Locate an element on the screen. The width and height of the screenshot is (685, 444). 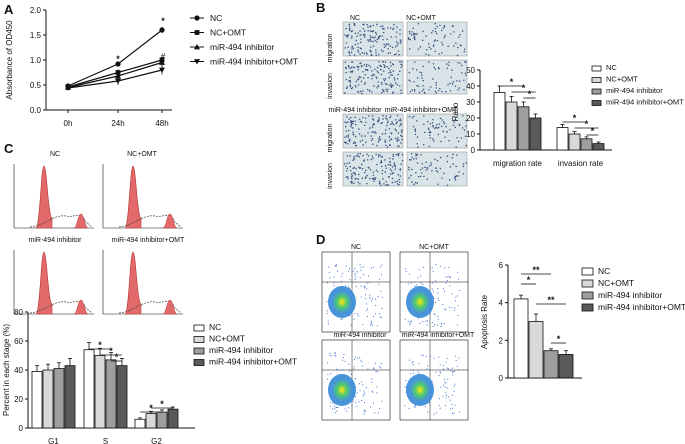
micro-b-col-label-inhibitor-omt: miR-494 inhibitor+OMT is located at coordinates (421, 110).